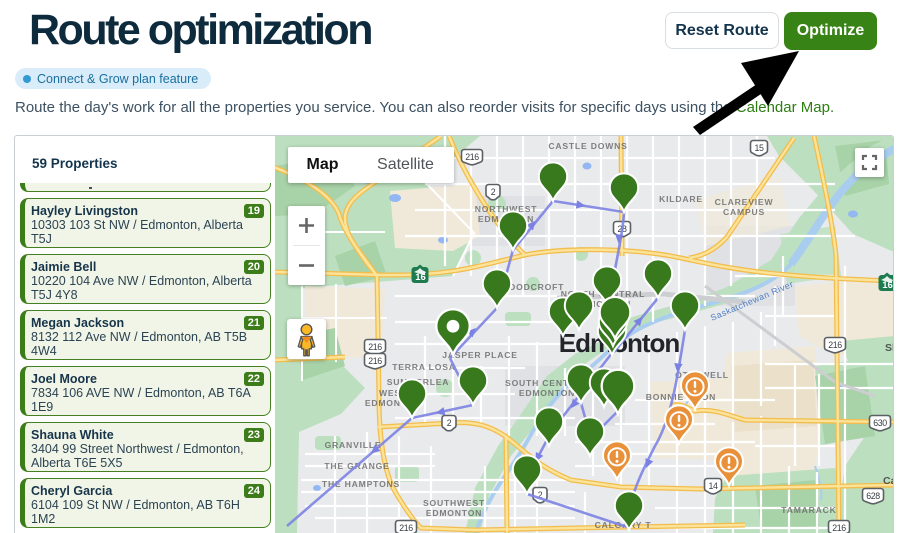  I want to click on svg-text: Sherwood, so click(889, 348).